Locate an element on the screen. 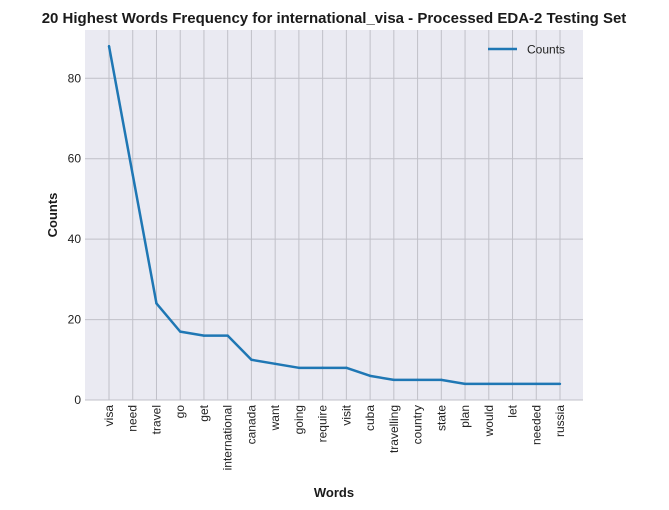  legend-label: Counts is located at coordinates (546, 50).